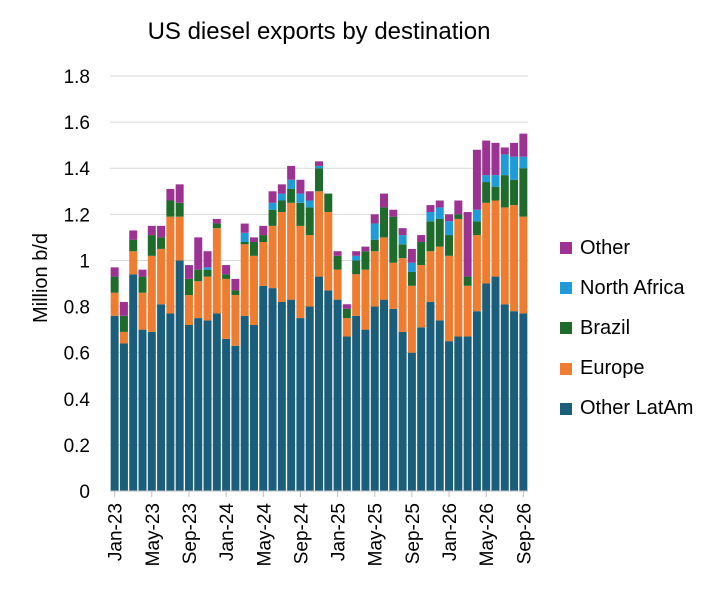 The image size is (720, 591). Describe the element at coordinates (626, 328) in the screenshot. I see `legend: Other North Africa Brazil Europe Other LatAm` at that location.